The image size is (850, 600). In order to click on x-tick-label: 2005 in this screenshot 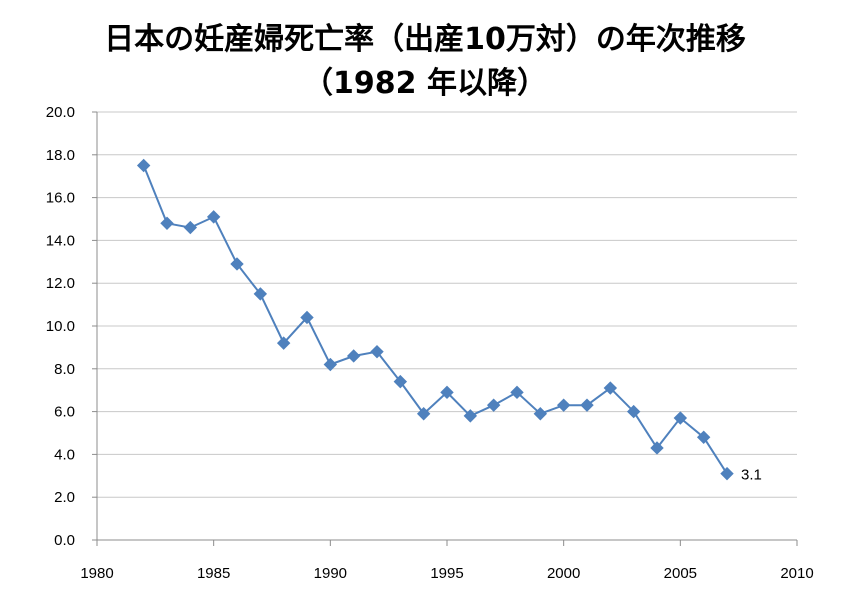, I will do `click(680, 573)`.